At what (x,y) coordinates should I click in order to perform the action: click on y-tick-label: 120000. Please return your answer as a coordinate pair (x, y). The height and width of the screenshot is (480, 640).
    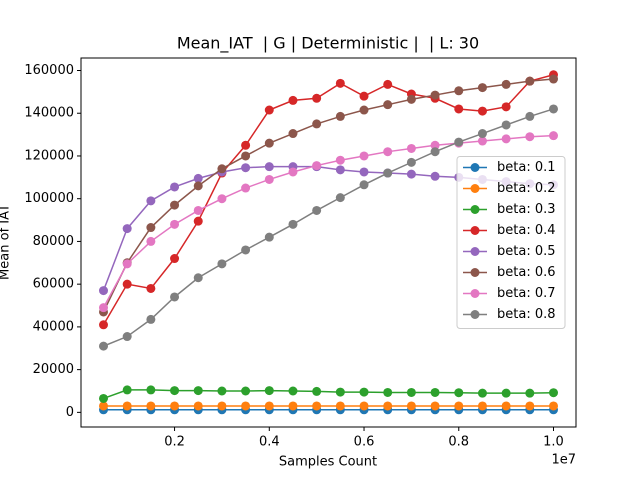
    Looking at the image, I should click on (49, 155).